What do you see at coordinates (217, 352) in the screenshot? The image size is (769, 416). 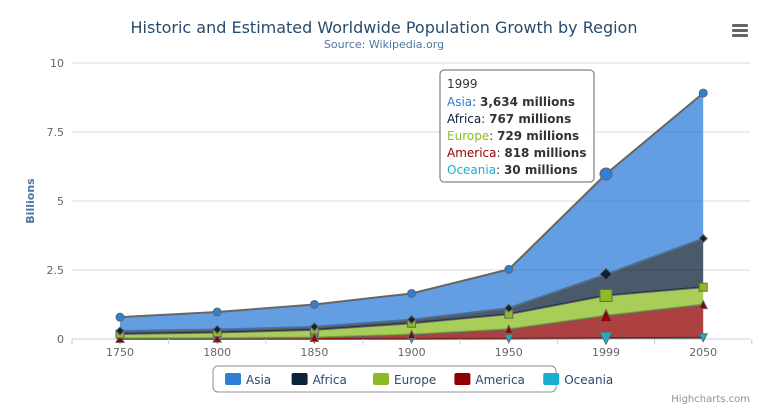 I see `x-tick-label: 1800` at bounding box center [217, 352].